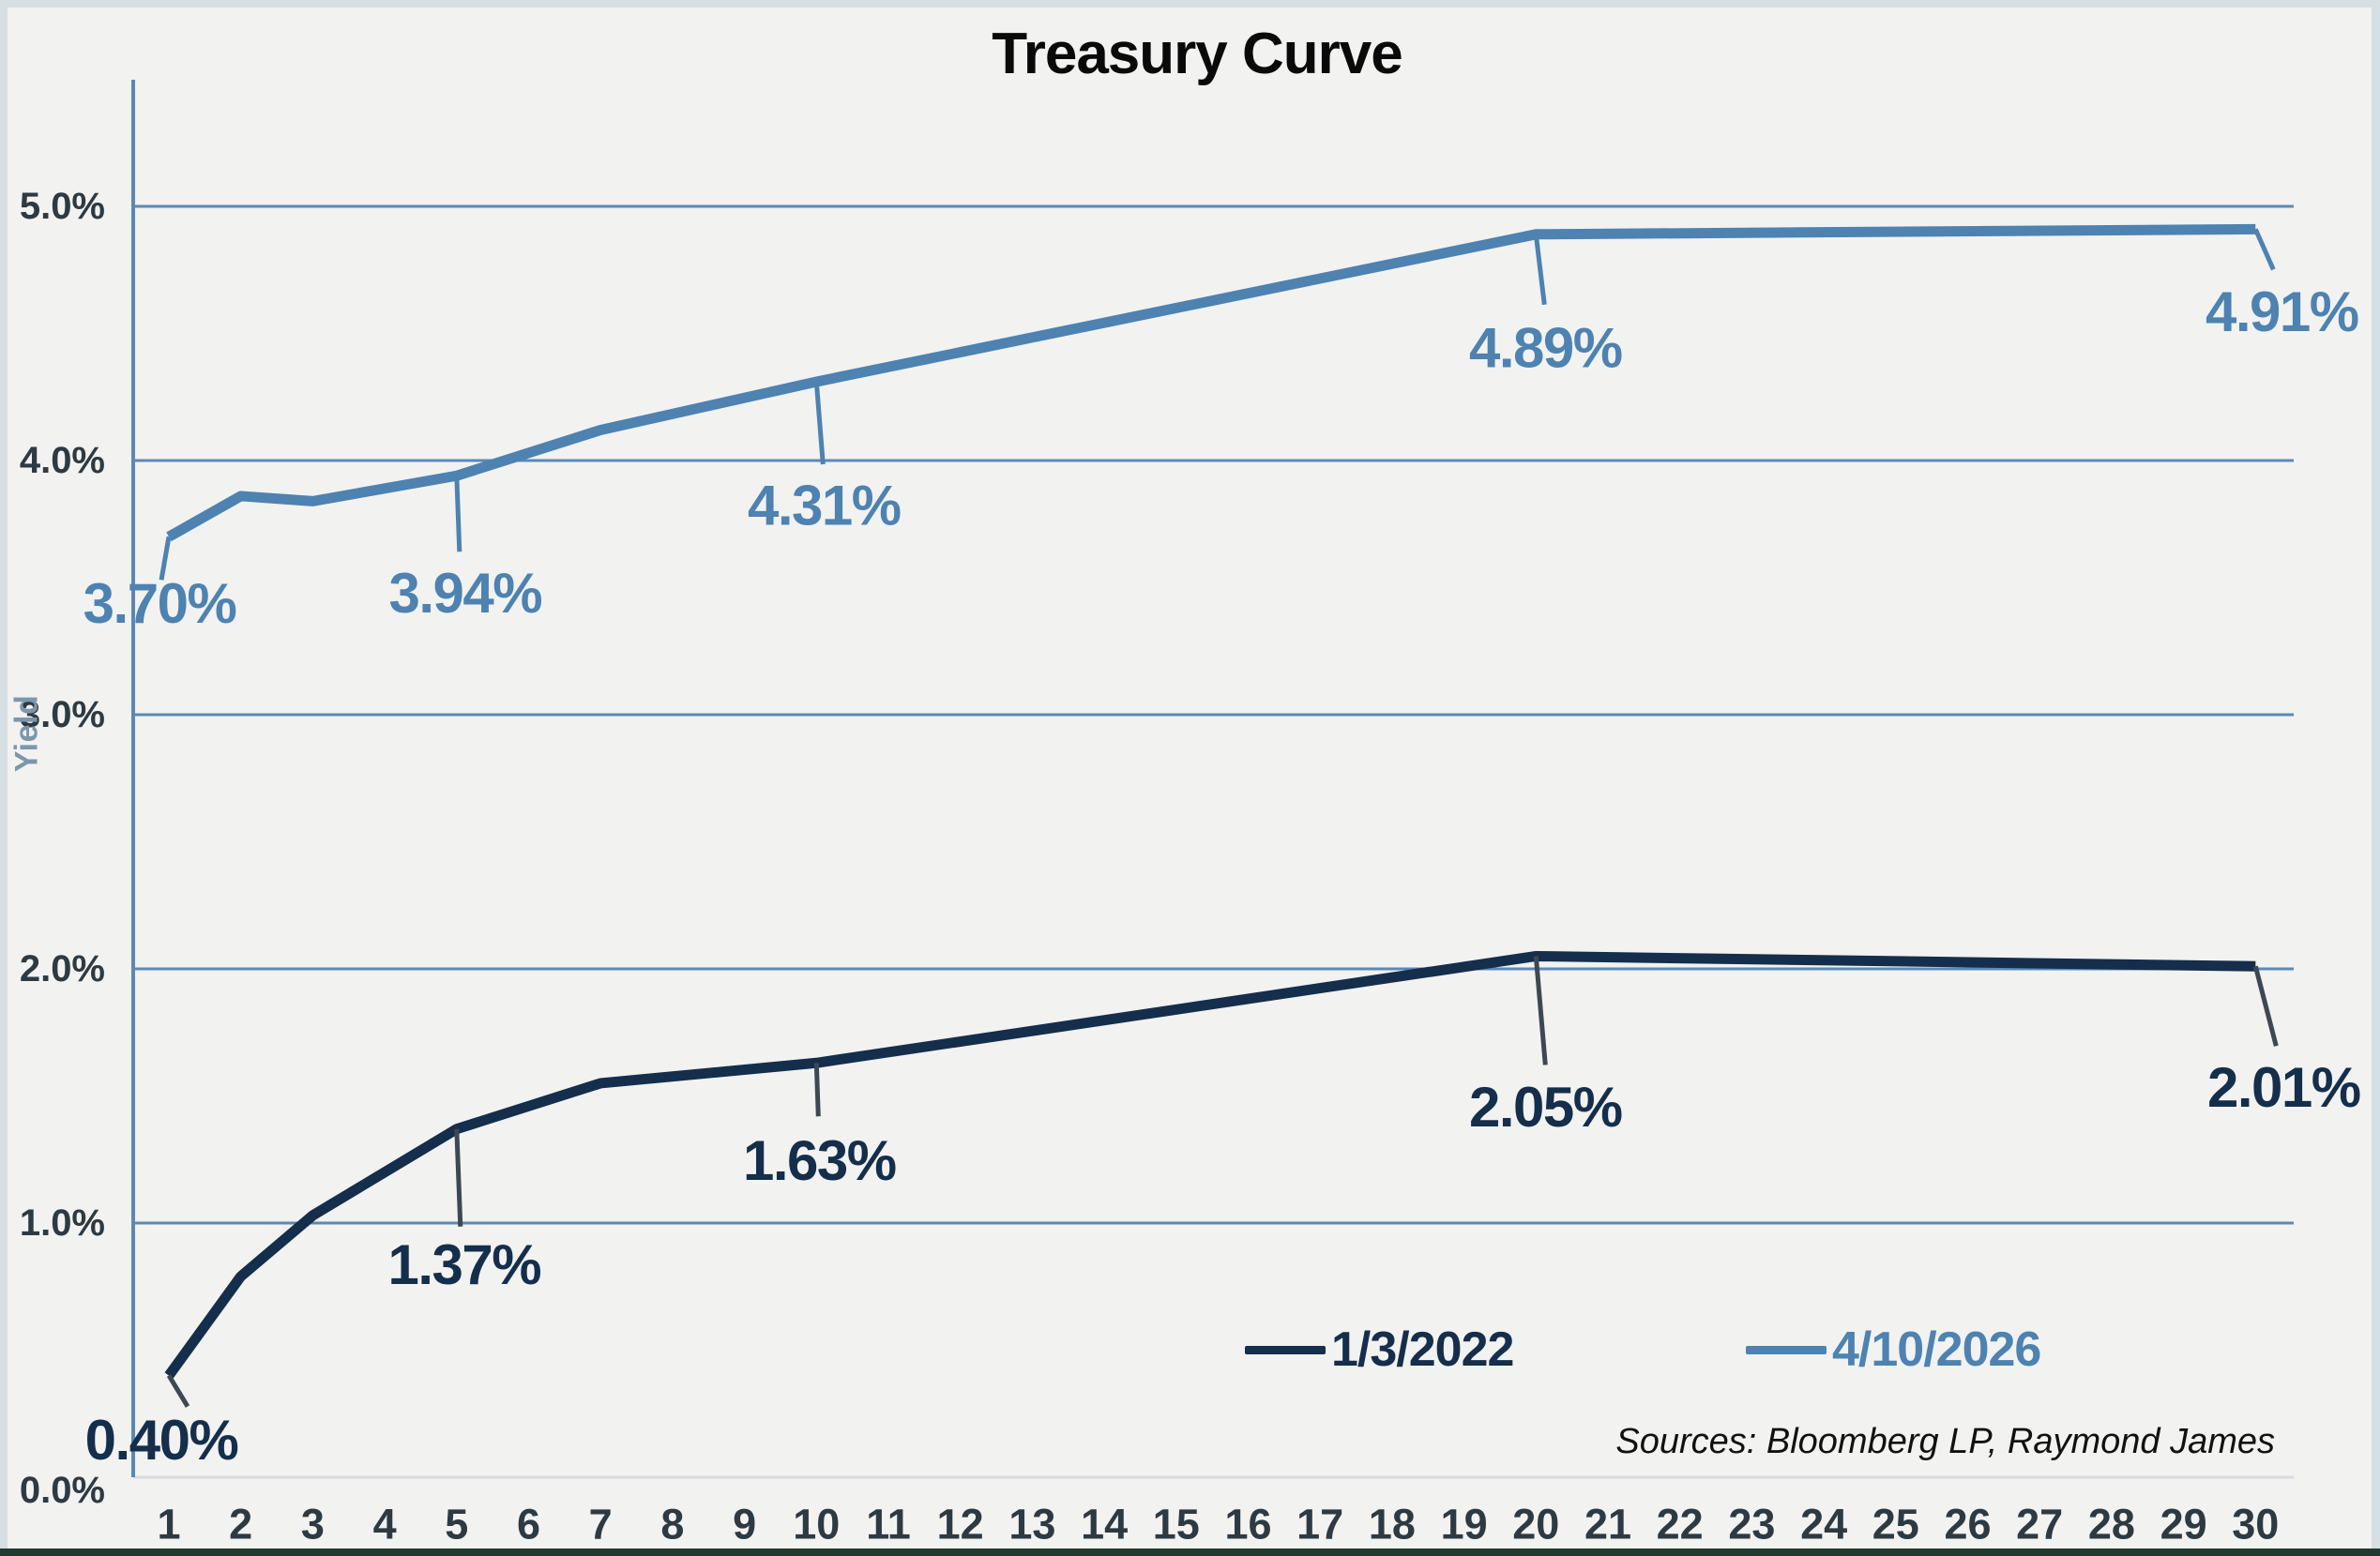  Describe the element at coordinates (1680, 1524) in the screenshot. I see `x-tick-label: 22` at that location.